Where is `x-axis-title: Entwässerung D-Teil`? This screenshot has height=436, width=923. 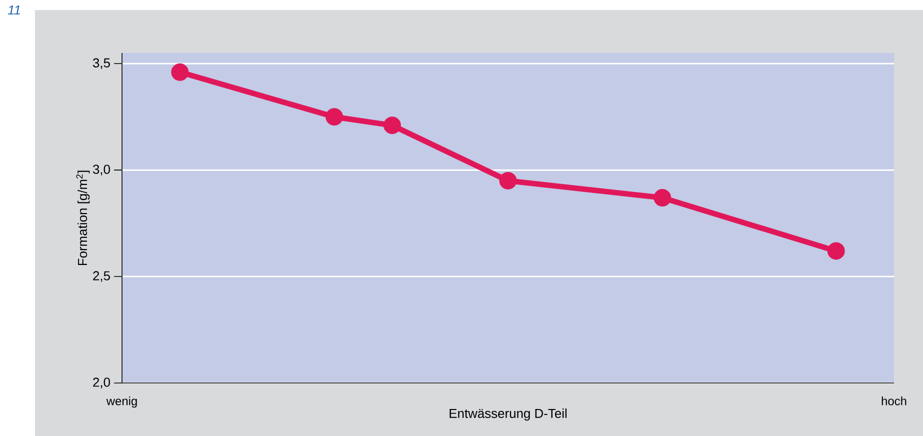
x-axis-title: Entwässerung D-Teil is located at coordinates (508, 414).